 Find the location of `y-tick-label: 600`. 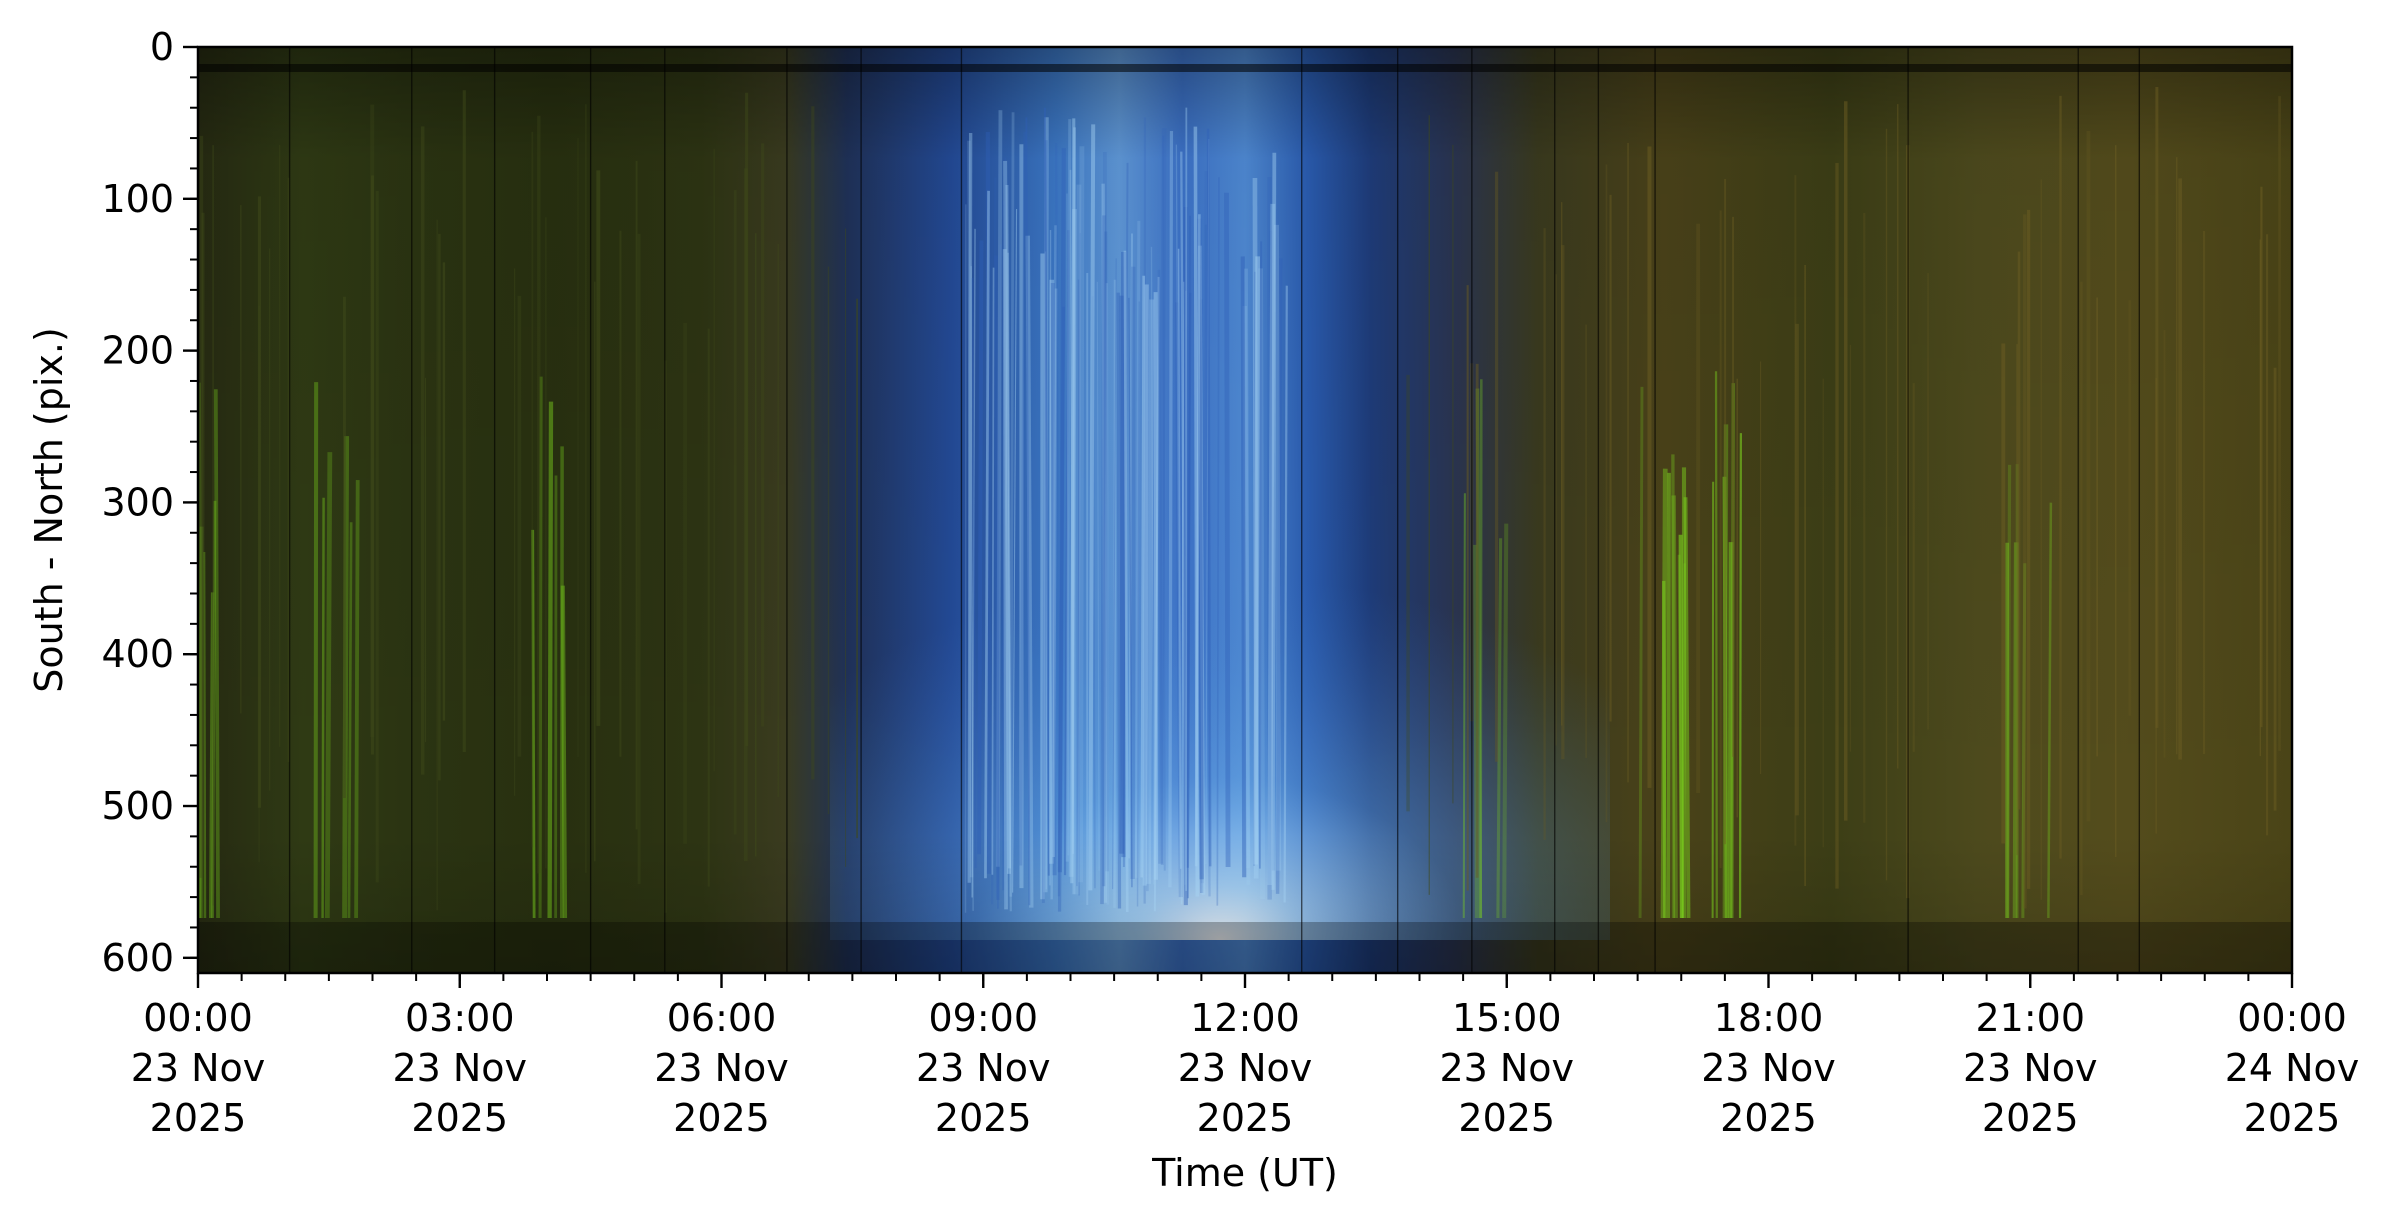

y-tick-label: 600 is located at coordinates (137, 958).